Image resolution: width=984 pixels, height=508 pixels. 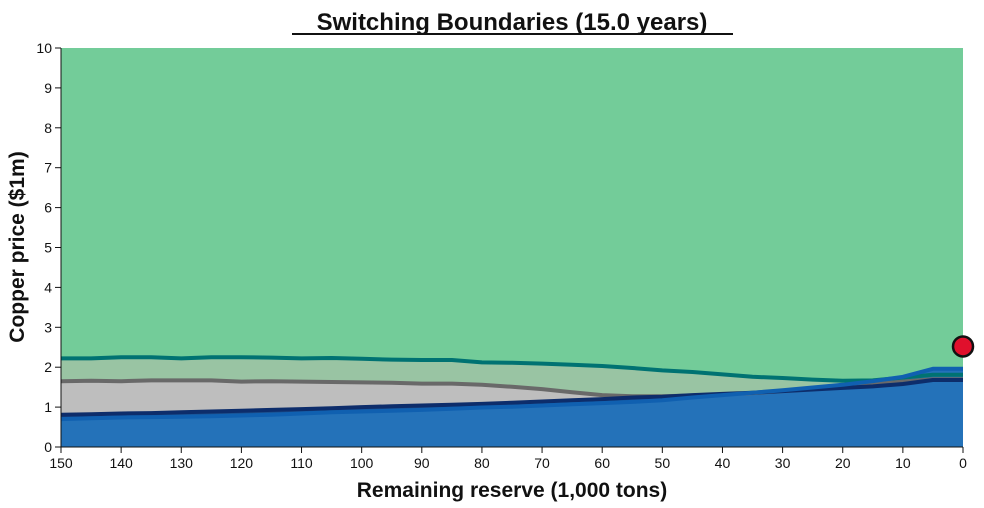 I want to click on chart-title: Switching Boundaries (15.0 years), so click(x=512, y=22).